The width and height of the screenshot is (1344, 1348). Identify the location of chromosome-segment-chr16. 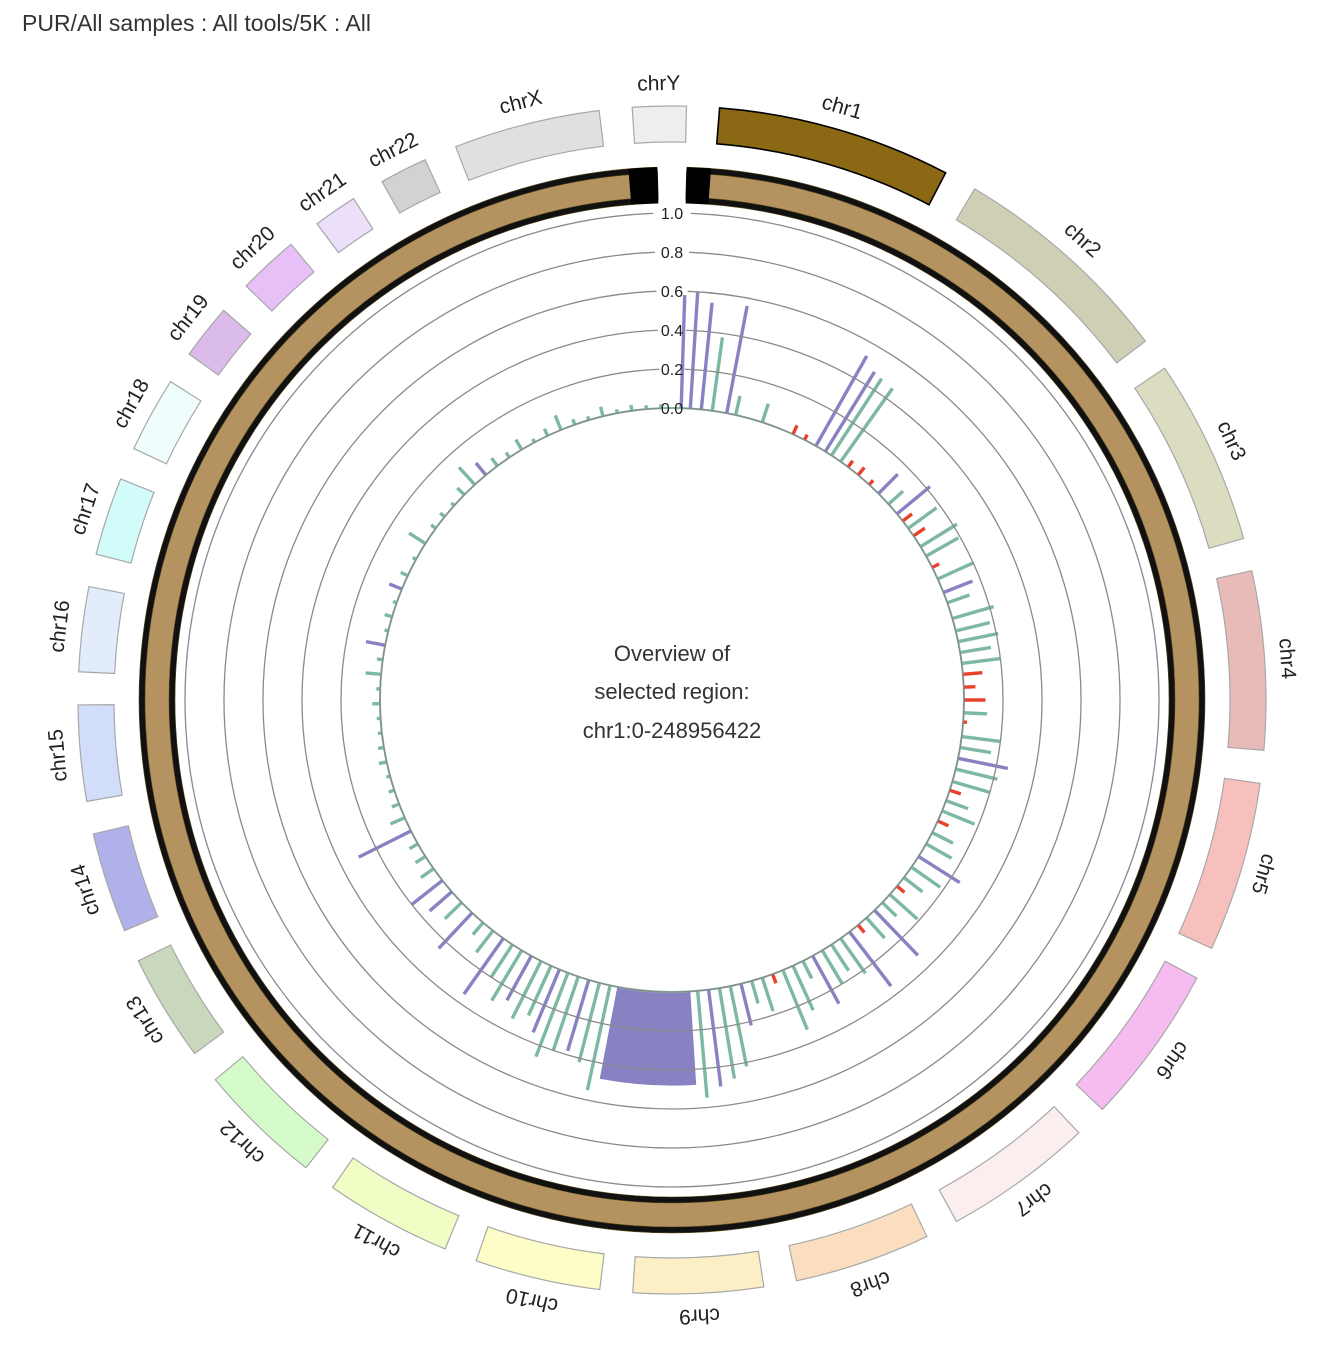
(101, 630).